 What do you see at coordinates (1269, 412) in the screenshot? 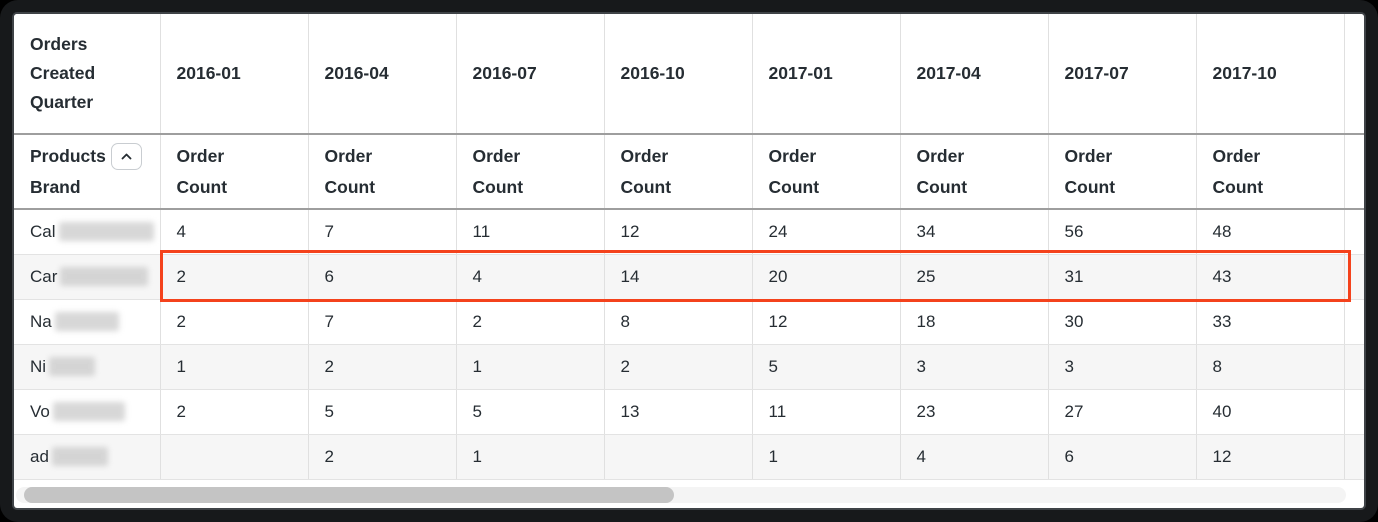
I see `value-cell: 40` at bounding box center [1269, 412].